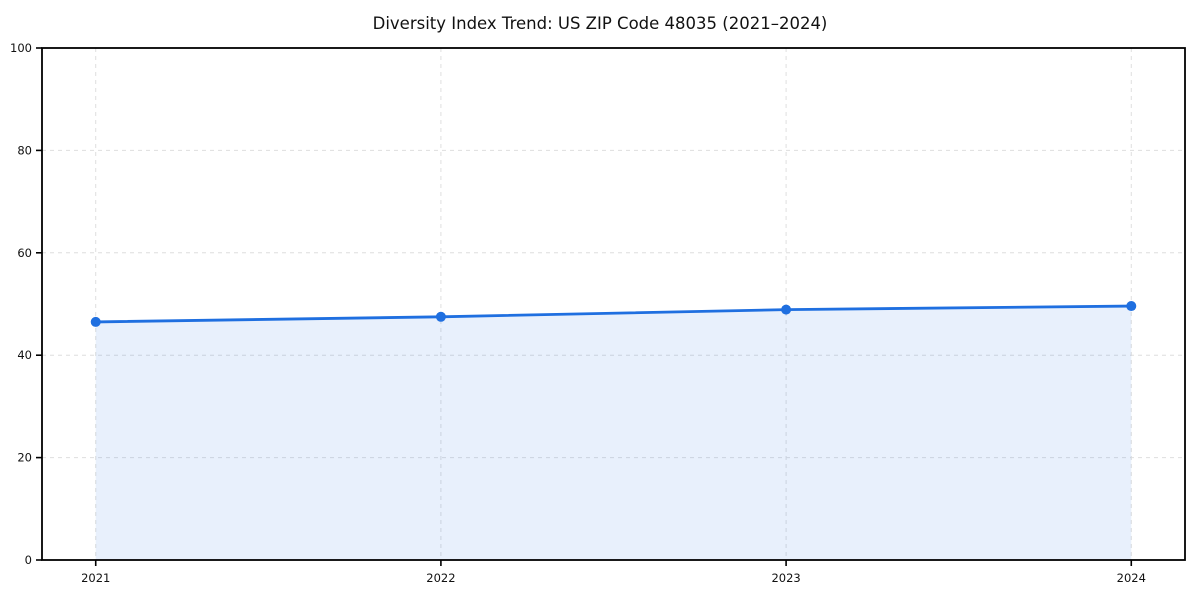 The width and height of the screenshot is (1200, 600). What do you see at coordinates (24, 150) in the screenshot?
I see `y-tick-label: 80` at bounding box center [24, 150].